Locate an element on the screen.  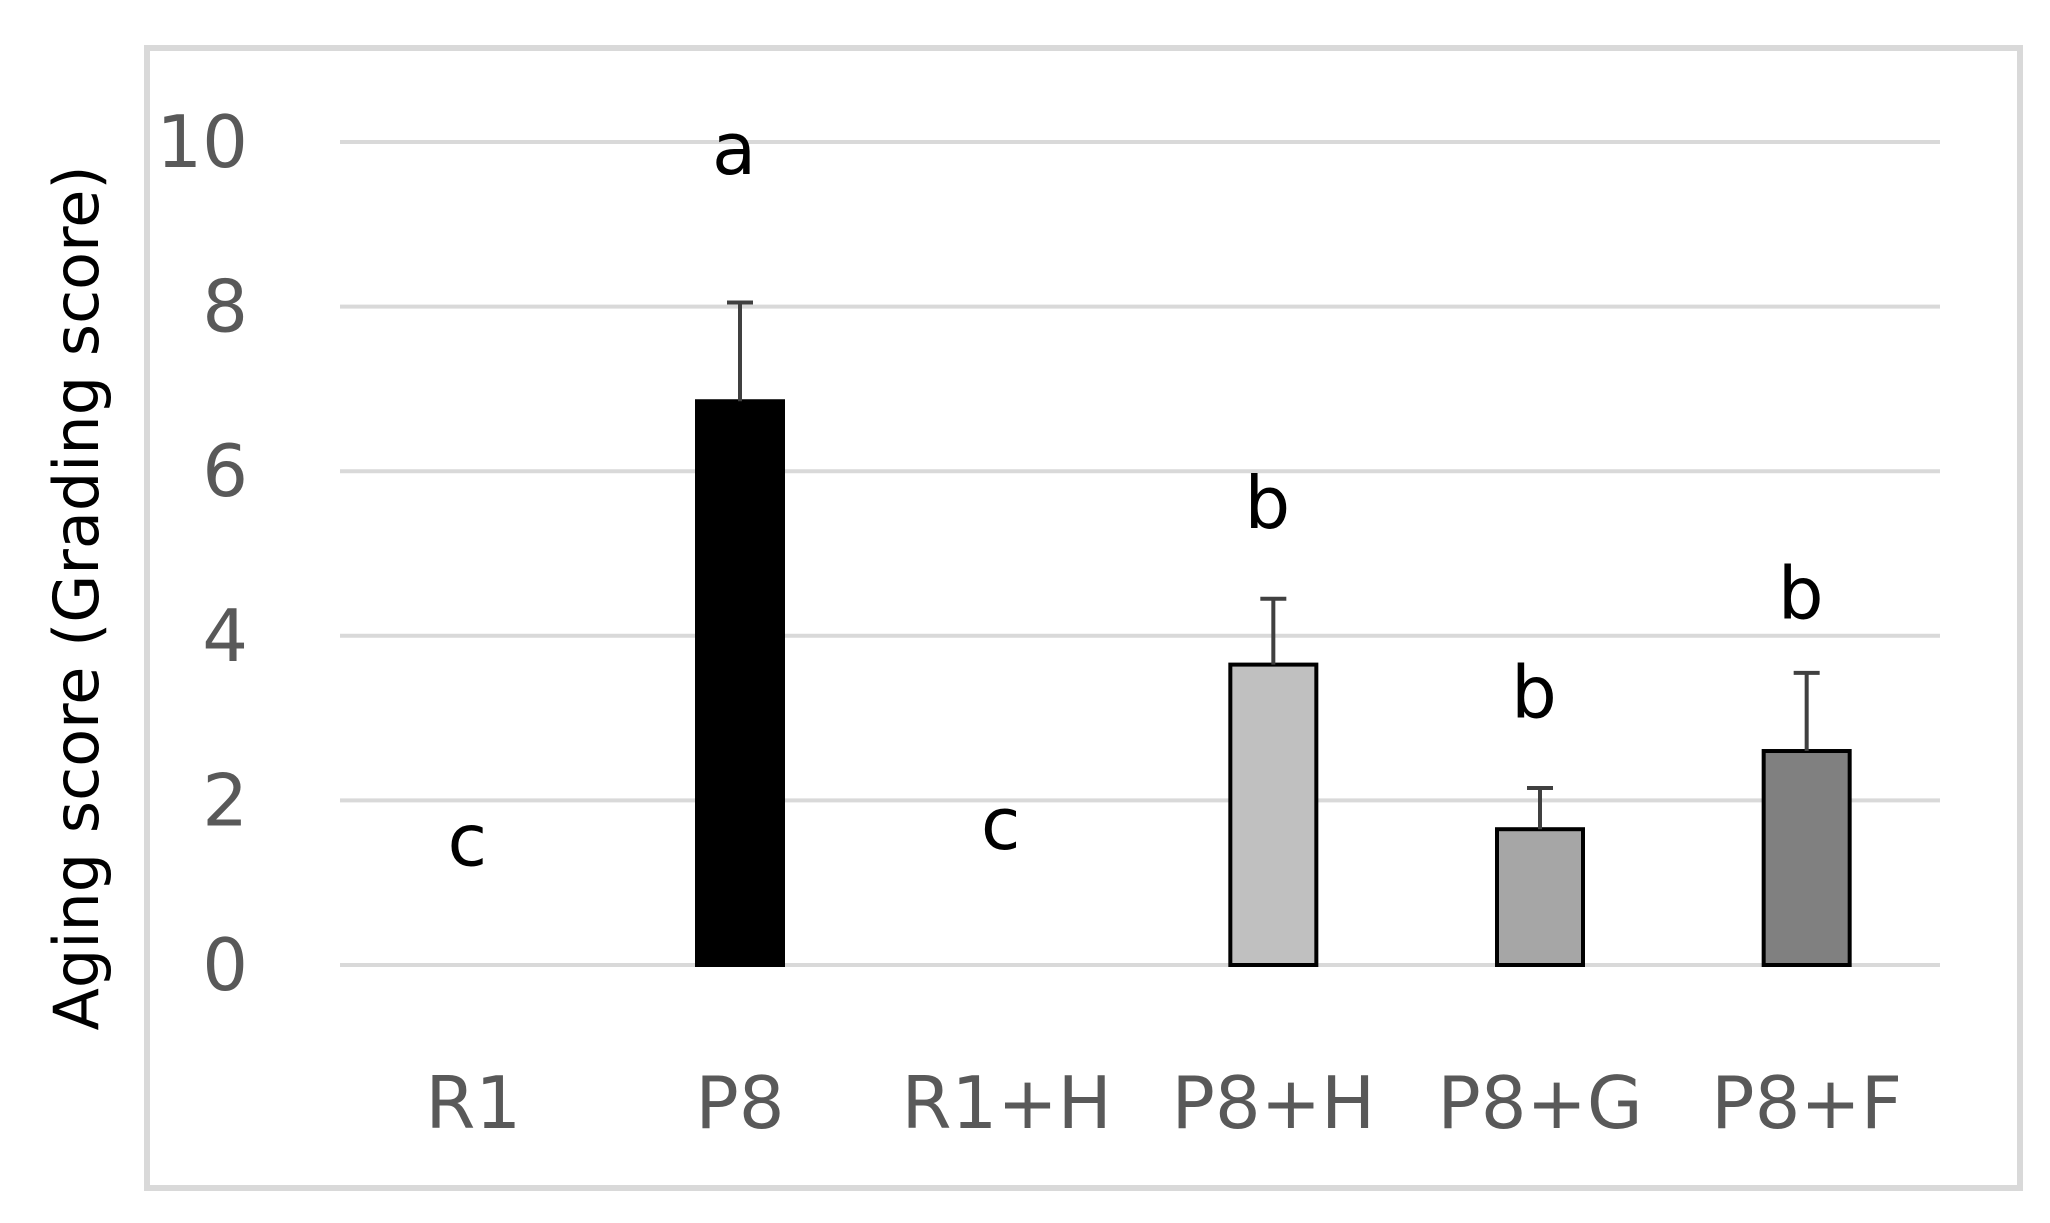
x-tick-label: P8 is located at coordinates (739, 1103).